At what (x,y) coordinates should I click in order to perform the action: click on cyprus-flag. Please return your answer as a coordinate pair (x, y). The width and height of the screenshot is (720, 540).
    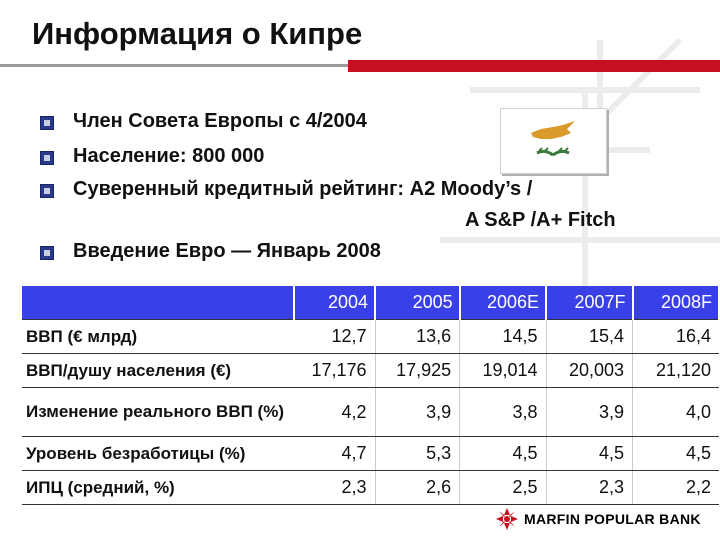
    Looking at the image, I should click on (553, 141).